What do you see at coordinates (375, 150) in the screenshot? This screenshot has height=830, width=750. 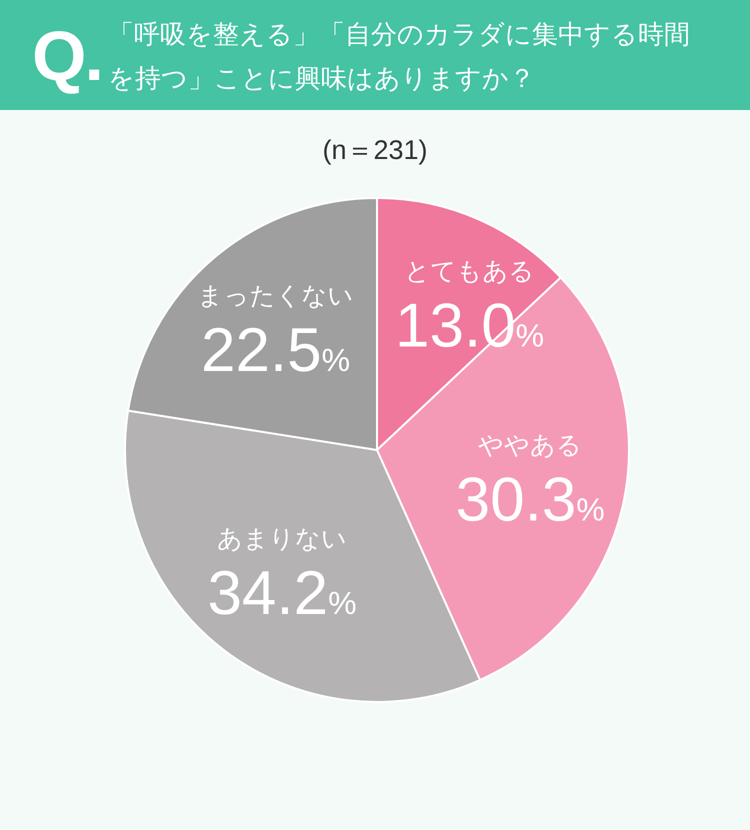 I see `chart-subtitle: (n＝231)` at bounding box center [375, 150].